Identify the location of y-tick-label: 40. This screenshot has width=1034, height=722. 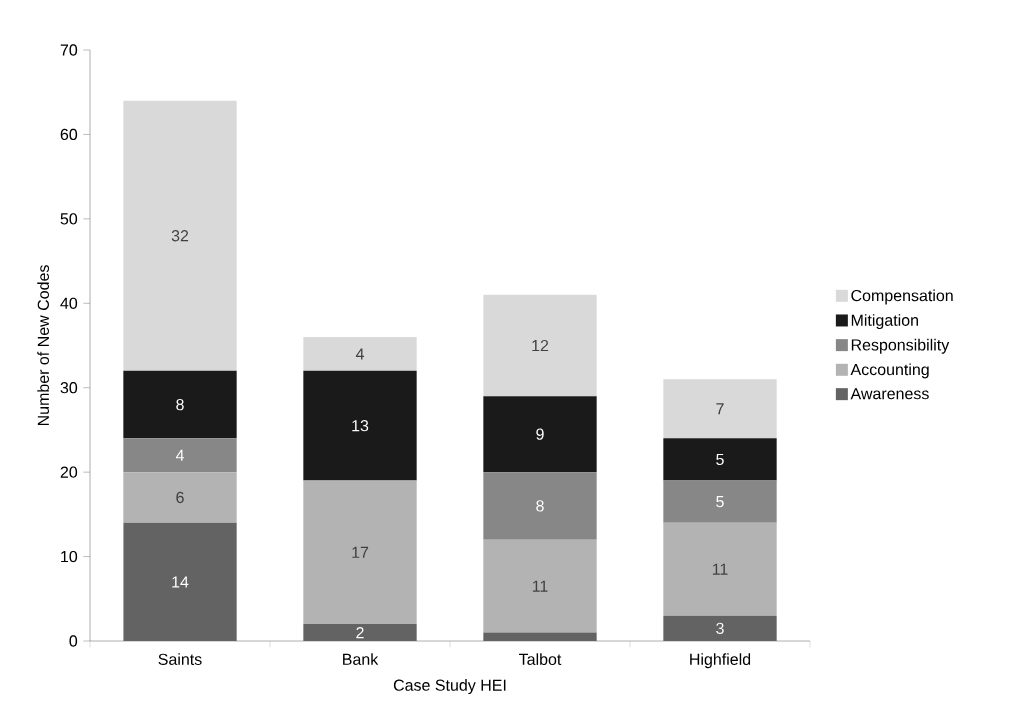
(69, 303).